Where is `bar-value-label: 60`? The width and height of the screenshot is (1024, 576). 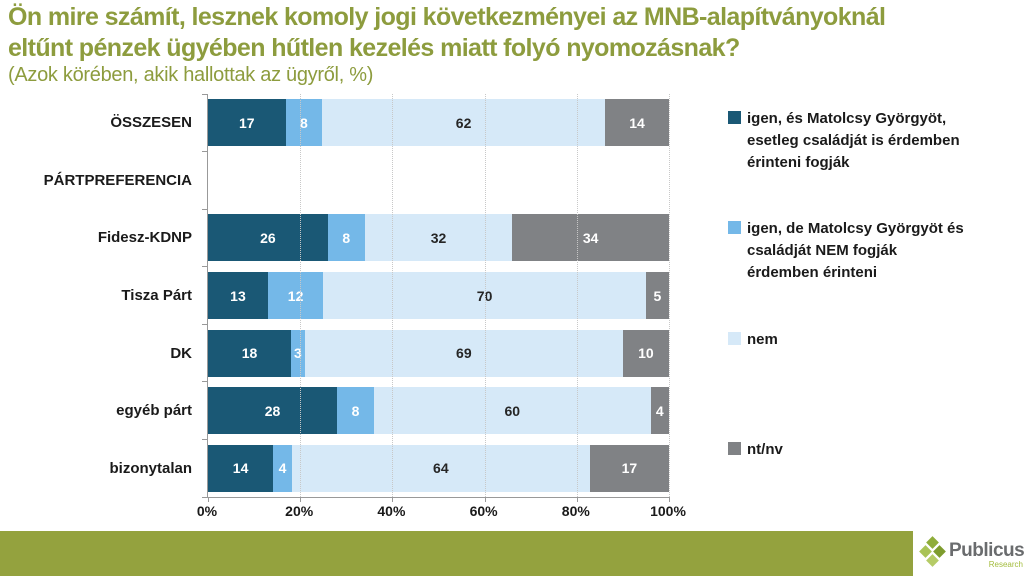 bar-value-label: 60 is located at coordinates (512, 410).